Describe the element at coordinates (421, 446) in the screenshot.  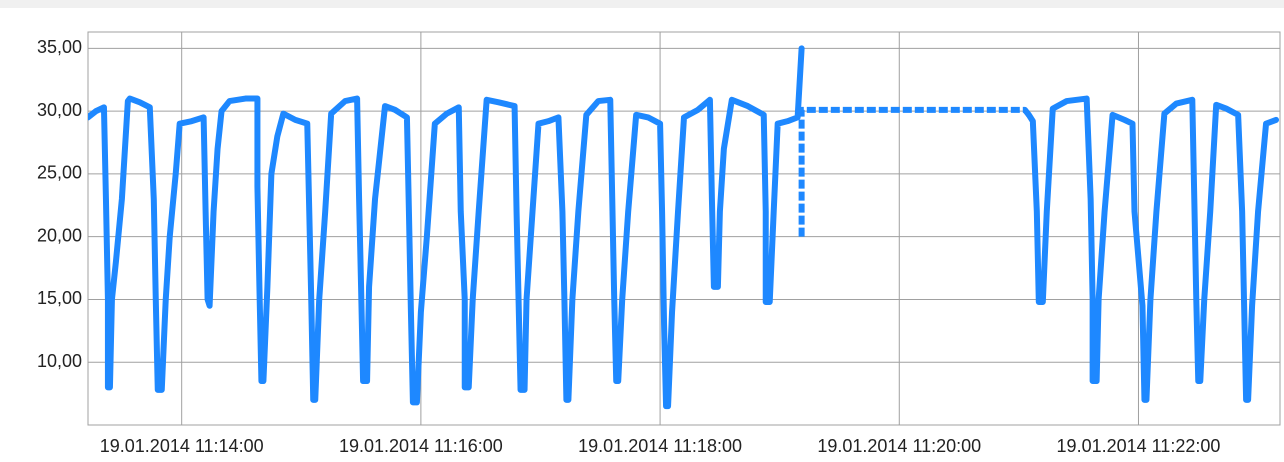
I see `x-tick-label: 19.01.2014 11:16:00` at that location.